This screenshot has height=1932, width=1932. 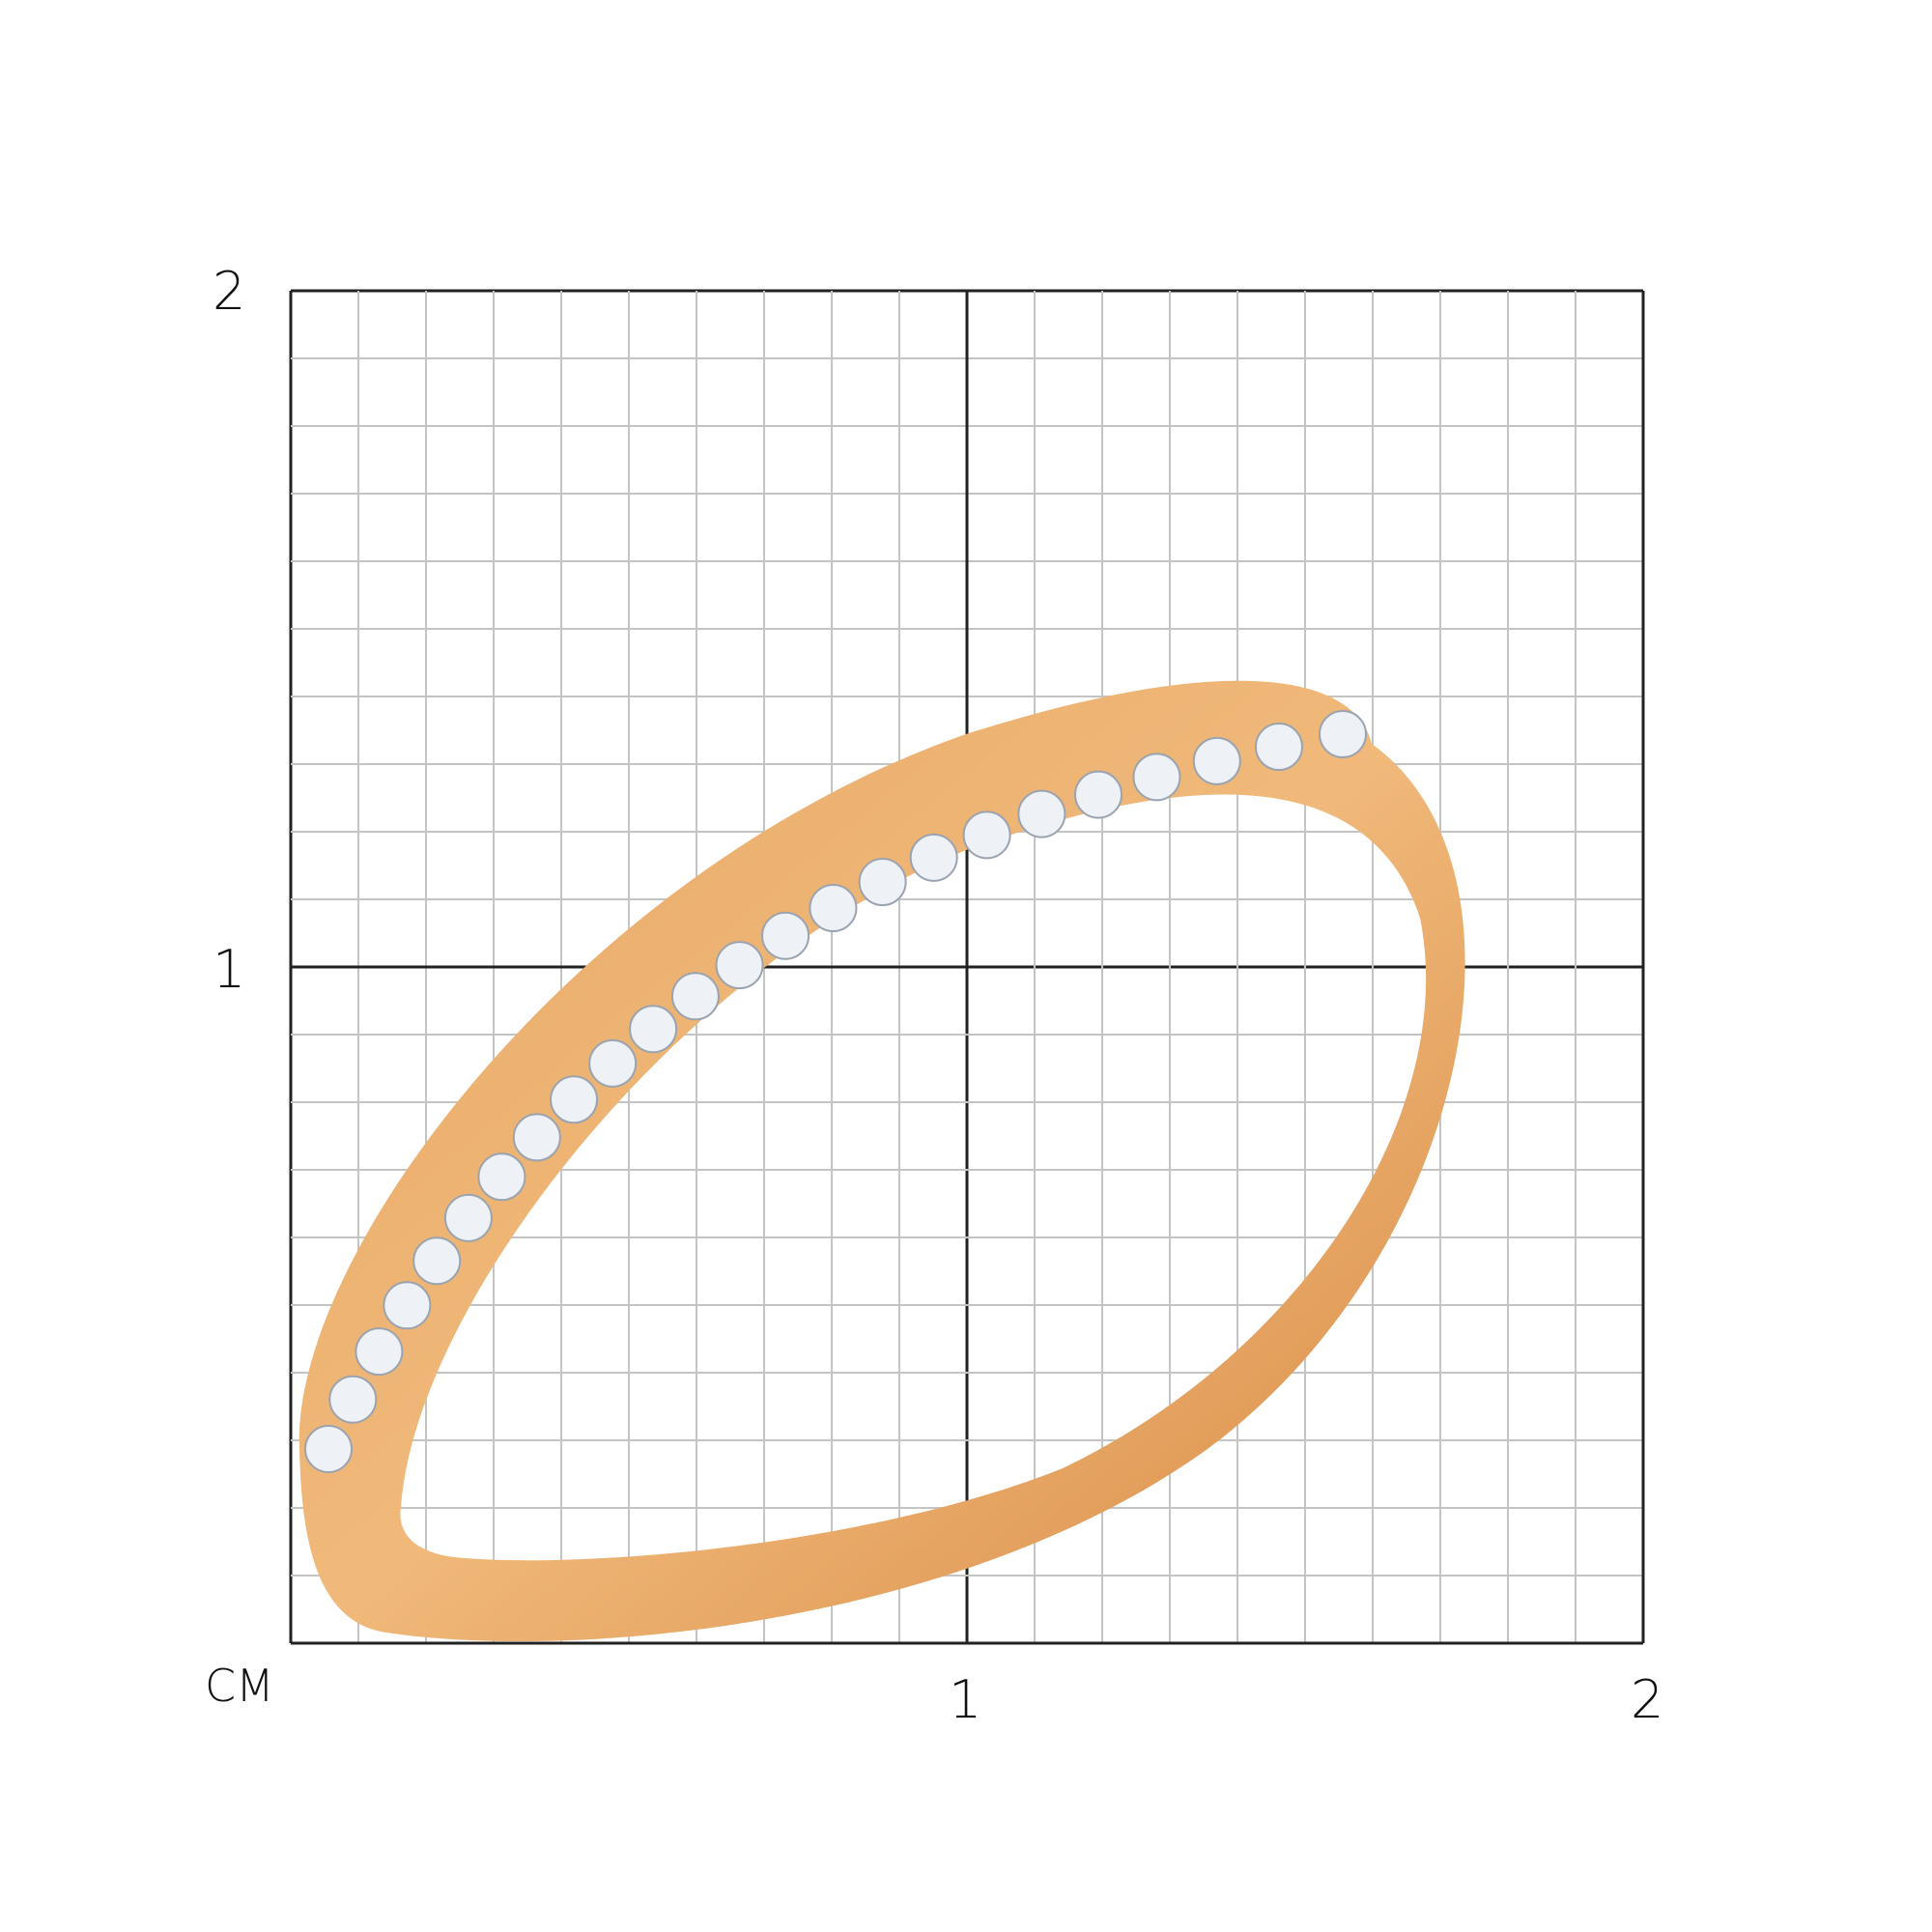 I want to click on y-tick-2: 2, so click(x=229, y=291).